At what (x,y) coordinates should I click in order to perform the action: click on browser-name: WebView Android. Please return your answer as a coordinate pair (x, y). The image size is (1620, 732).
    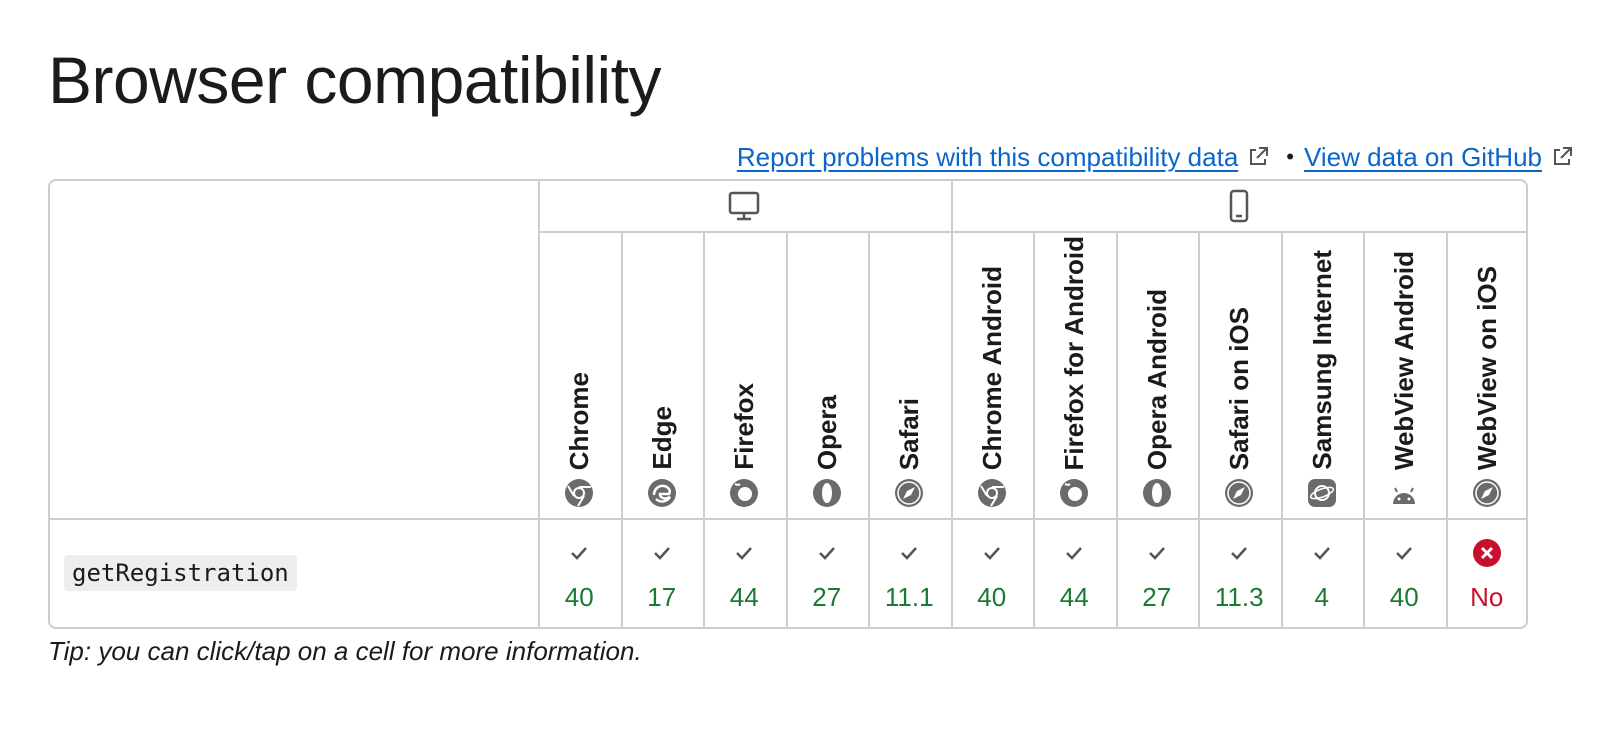
    Looking at the image, I should click on (1404, 360).